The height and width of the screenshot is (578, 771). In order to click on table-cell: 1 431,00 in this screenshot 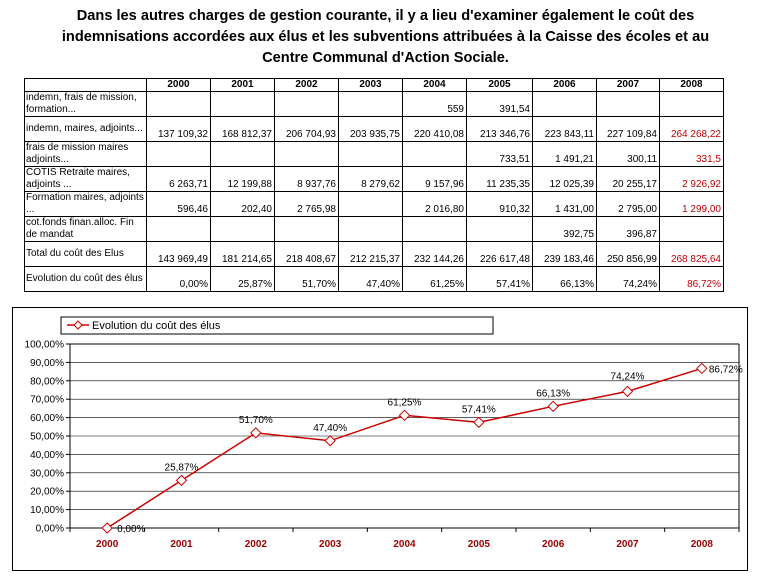, I will do `click(564, 204)`.